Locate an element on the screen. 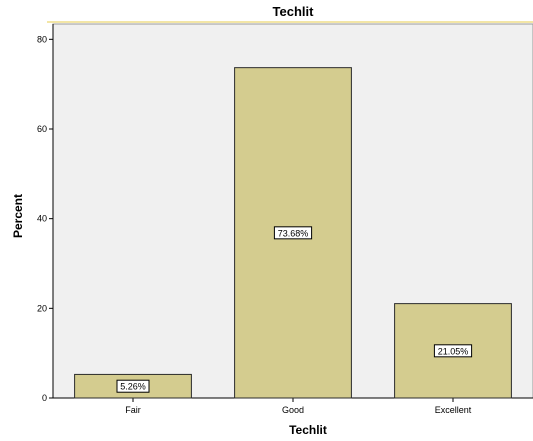 The image size is (533, 441). data-label-excellent: 21.05% is located at coordinates (453, 351).